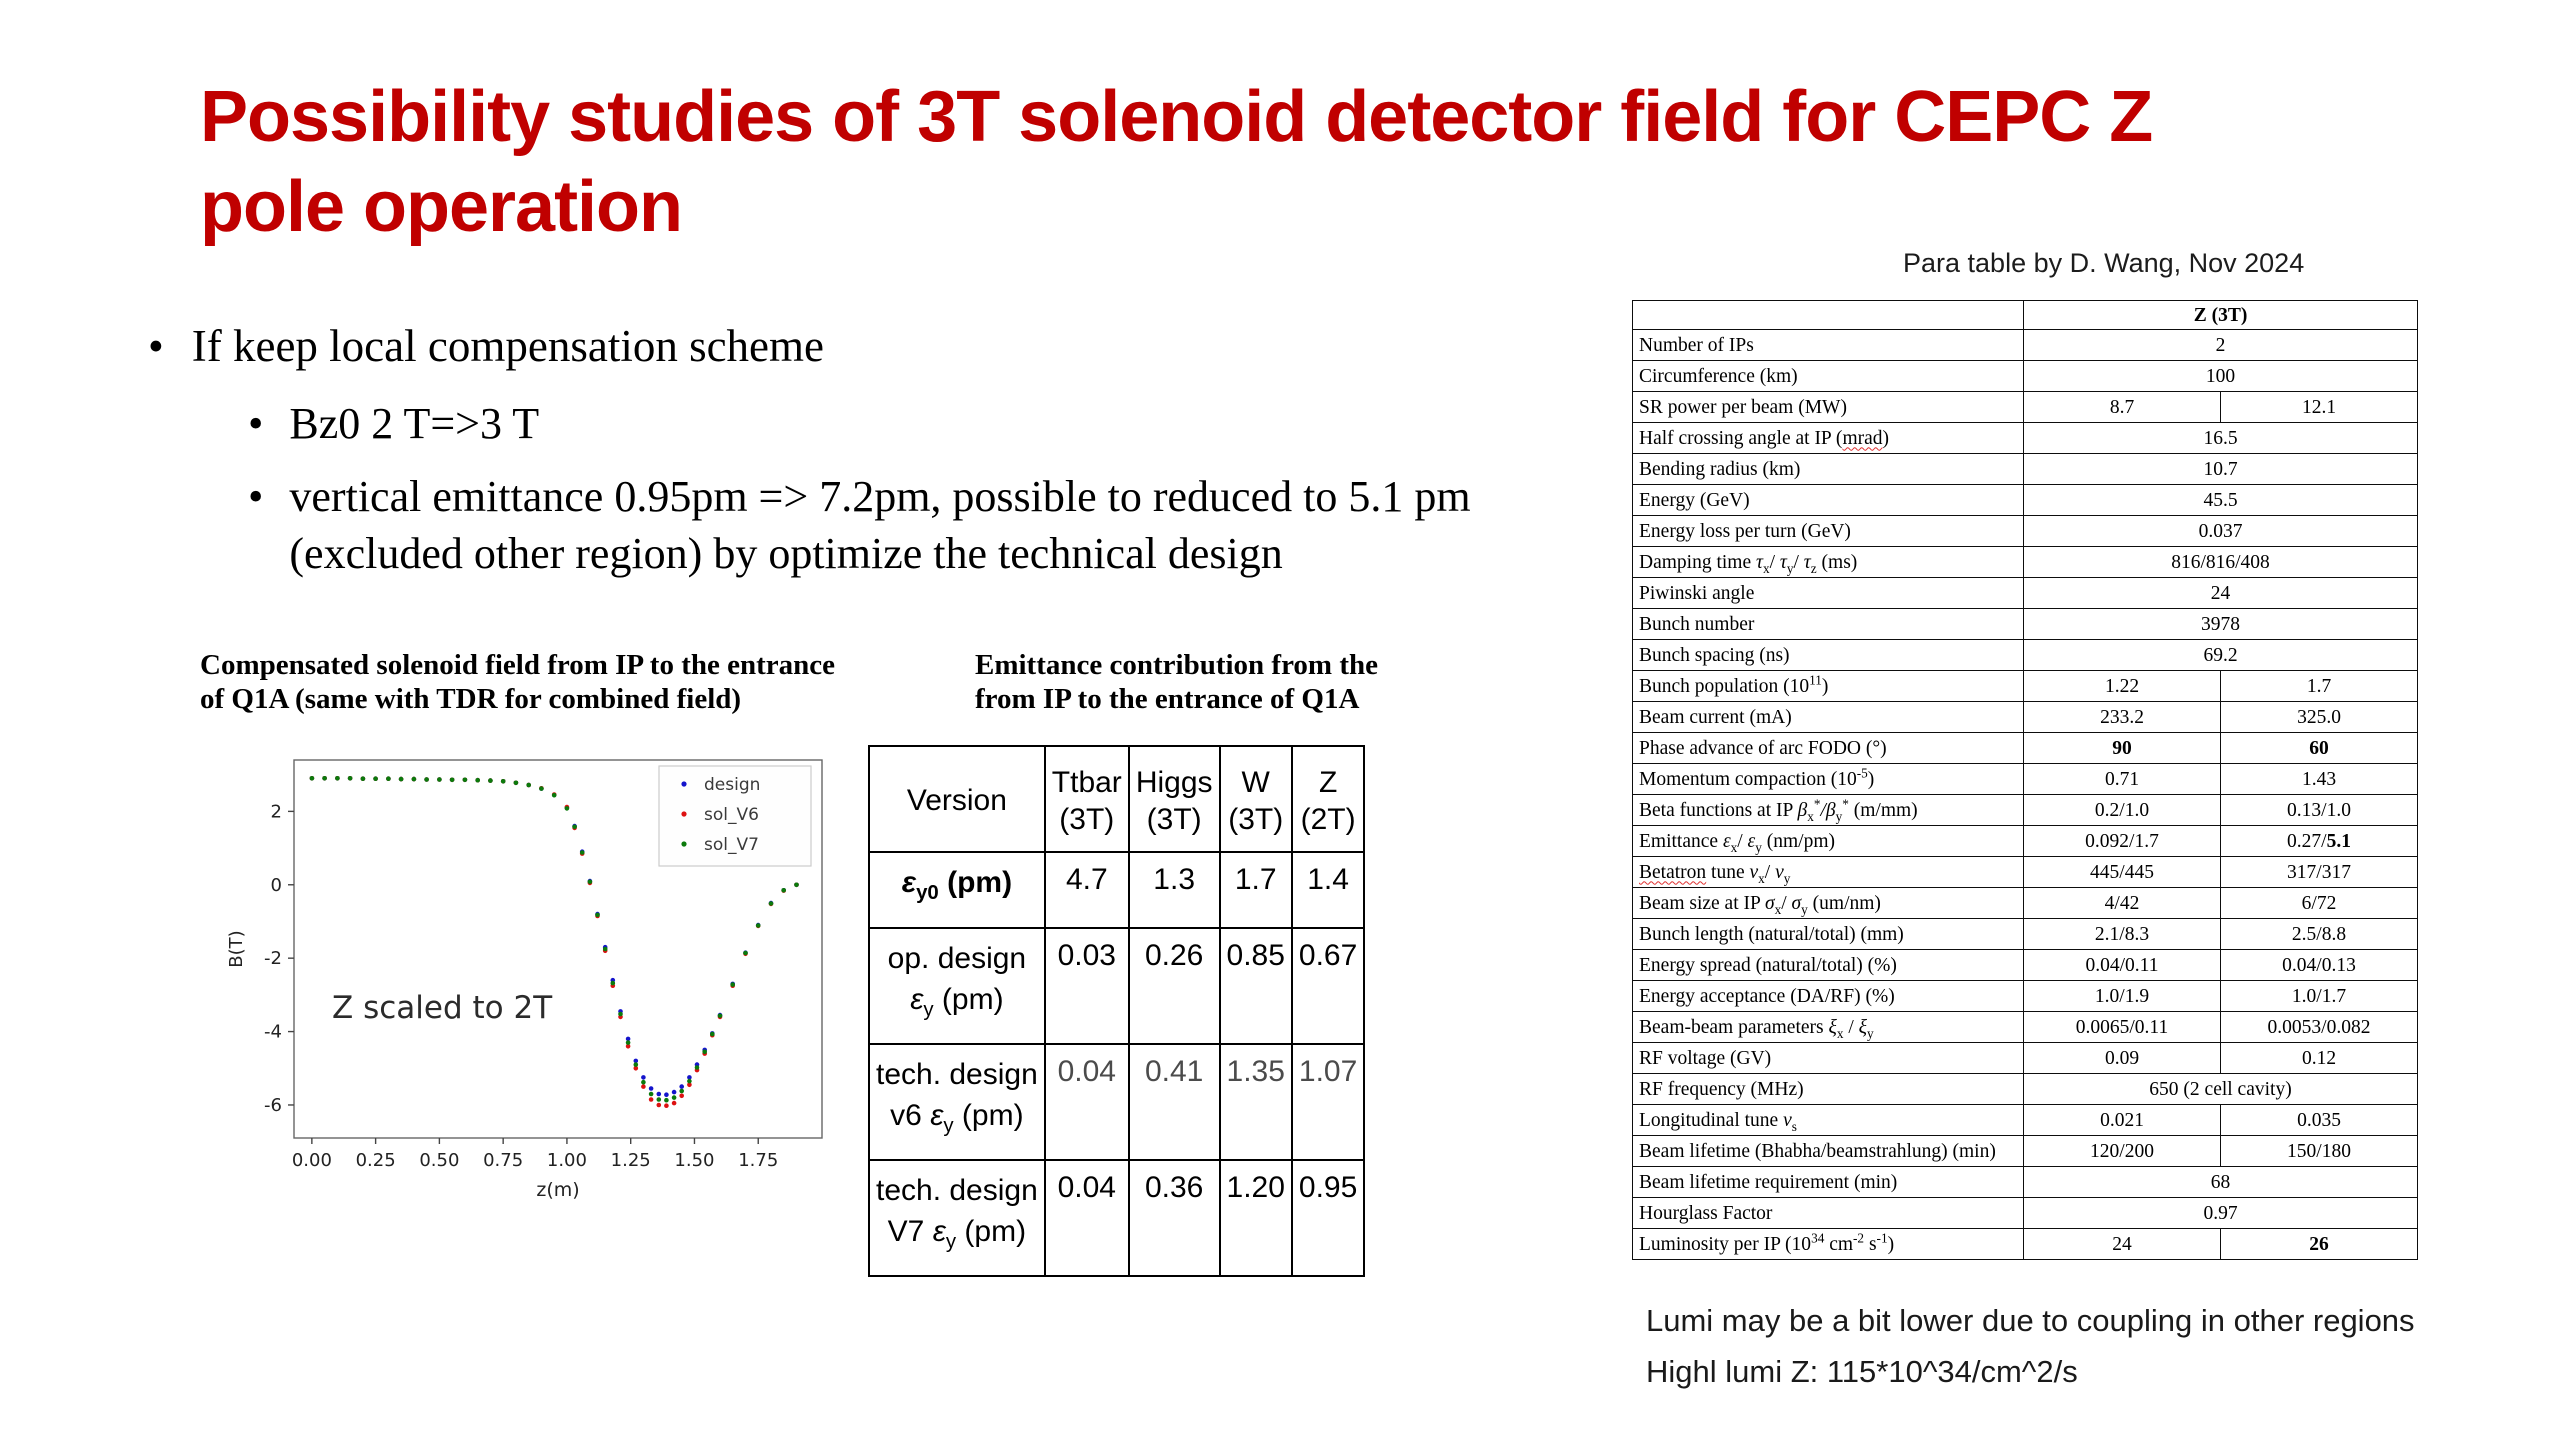 Image resolution: width=2560 pixels, height=1440 pixels. I want to click on row-label: Energy (GeV), so click(1828, 500).